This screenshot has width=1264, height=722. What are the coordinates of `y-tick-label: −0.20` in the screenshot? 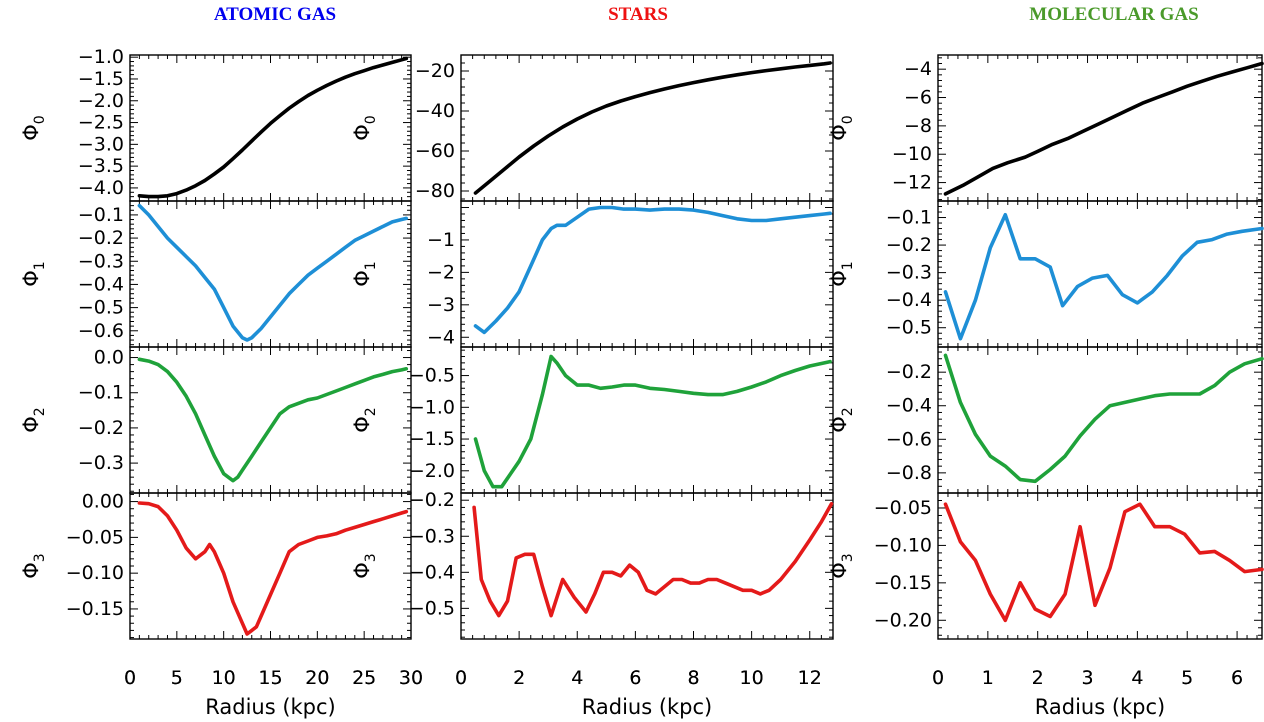 It's located at (903, 620).